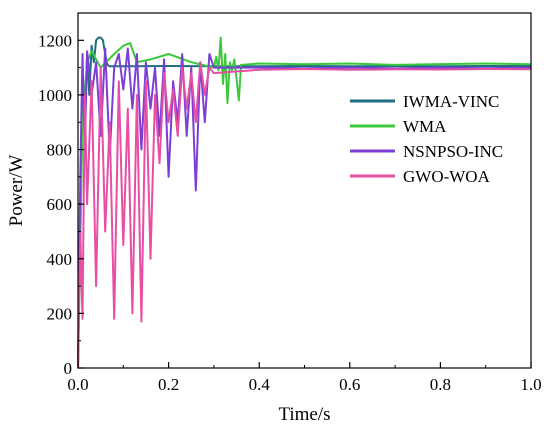 Image resolution: width=550 pixels, height=437 pixels. What do you see at coordinates (68, 368) in the screenshot?
I see `y-tick-label: 0` at bounding box center [68, 368].